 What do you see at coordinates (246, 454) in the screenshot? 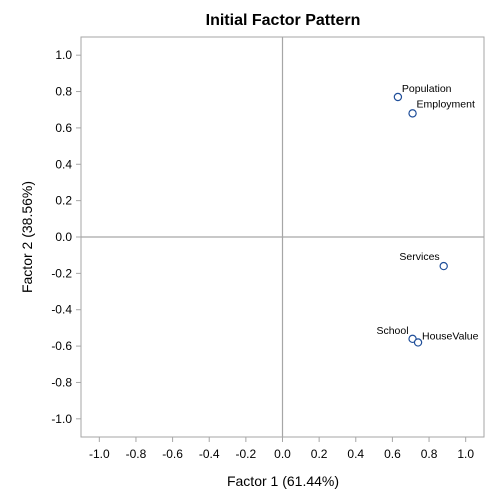
I see `x-tick-label: -0.2` at bounding box center [246, 454].